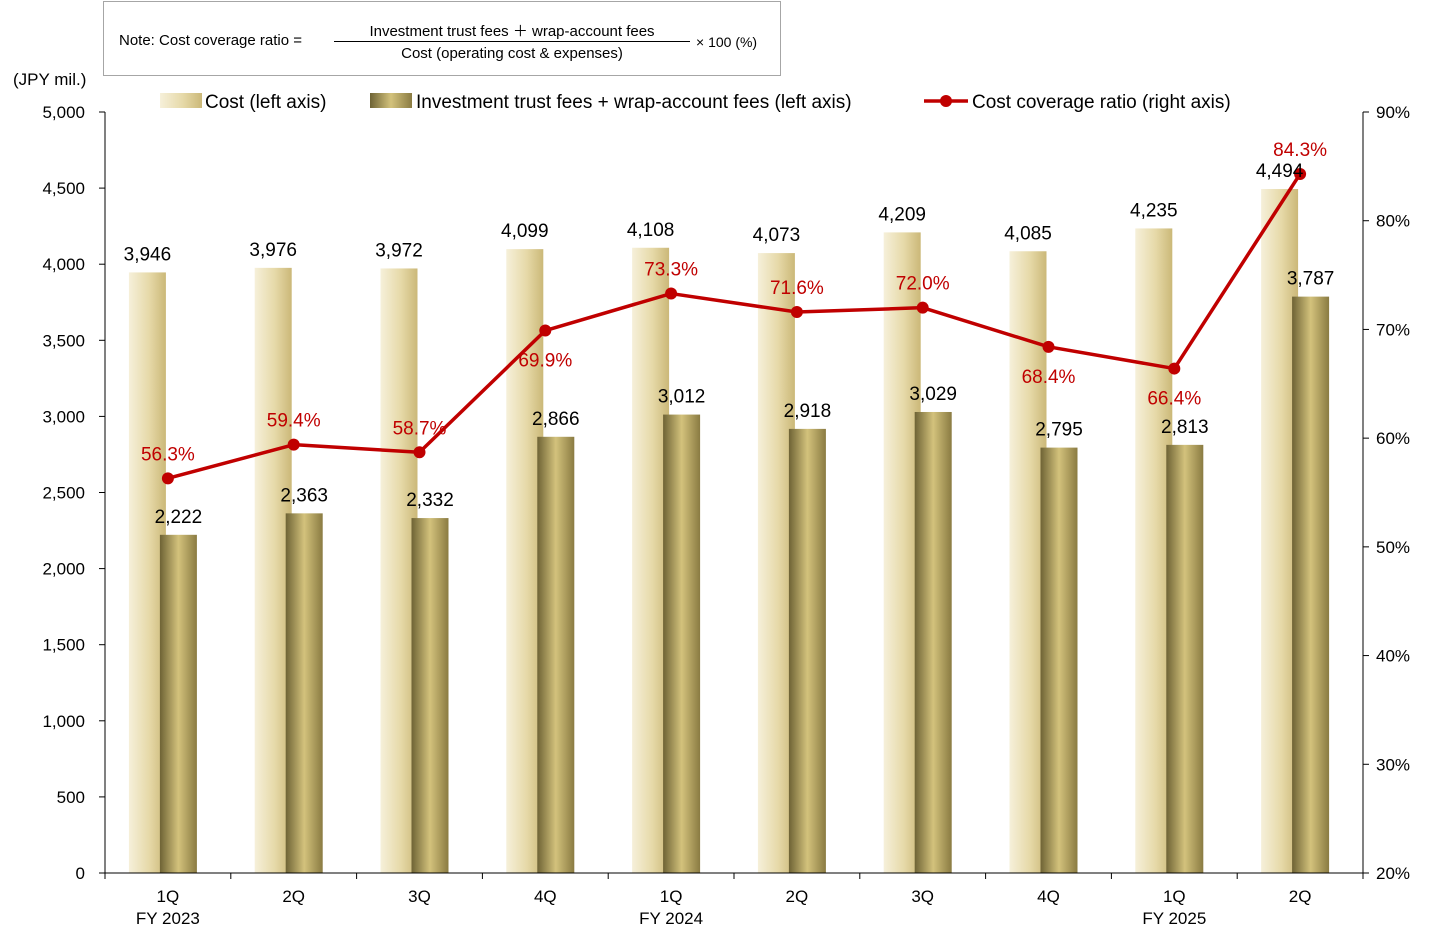 The width and height of the screenshot is (1431, 941). I want to click on cost-value-label: 3,972, so click(399, 250).